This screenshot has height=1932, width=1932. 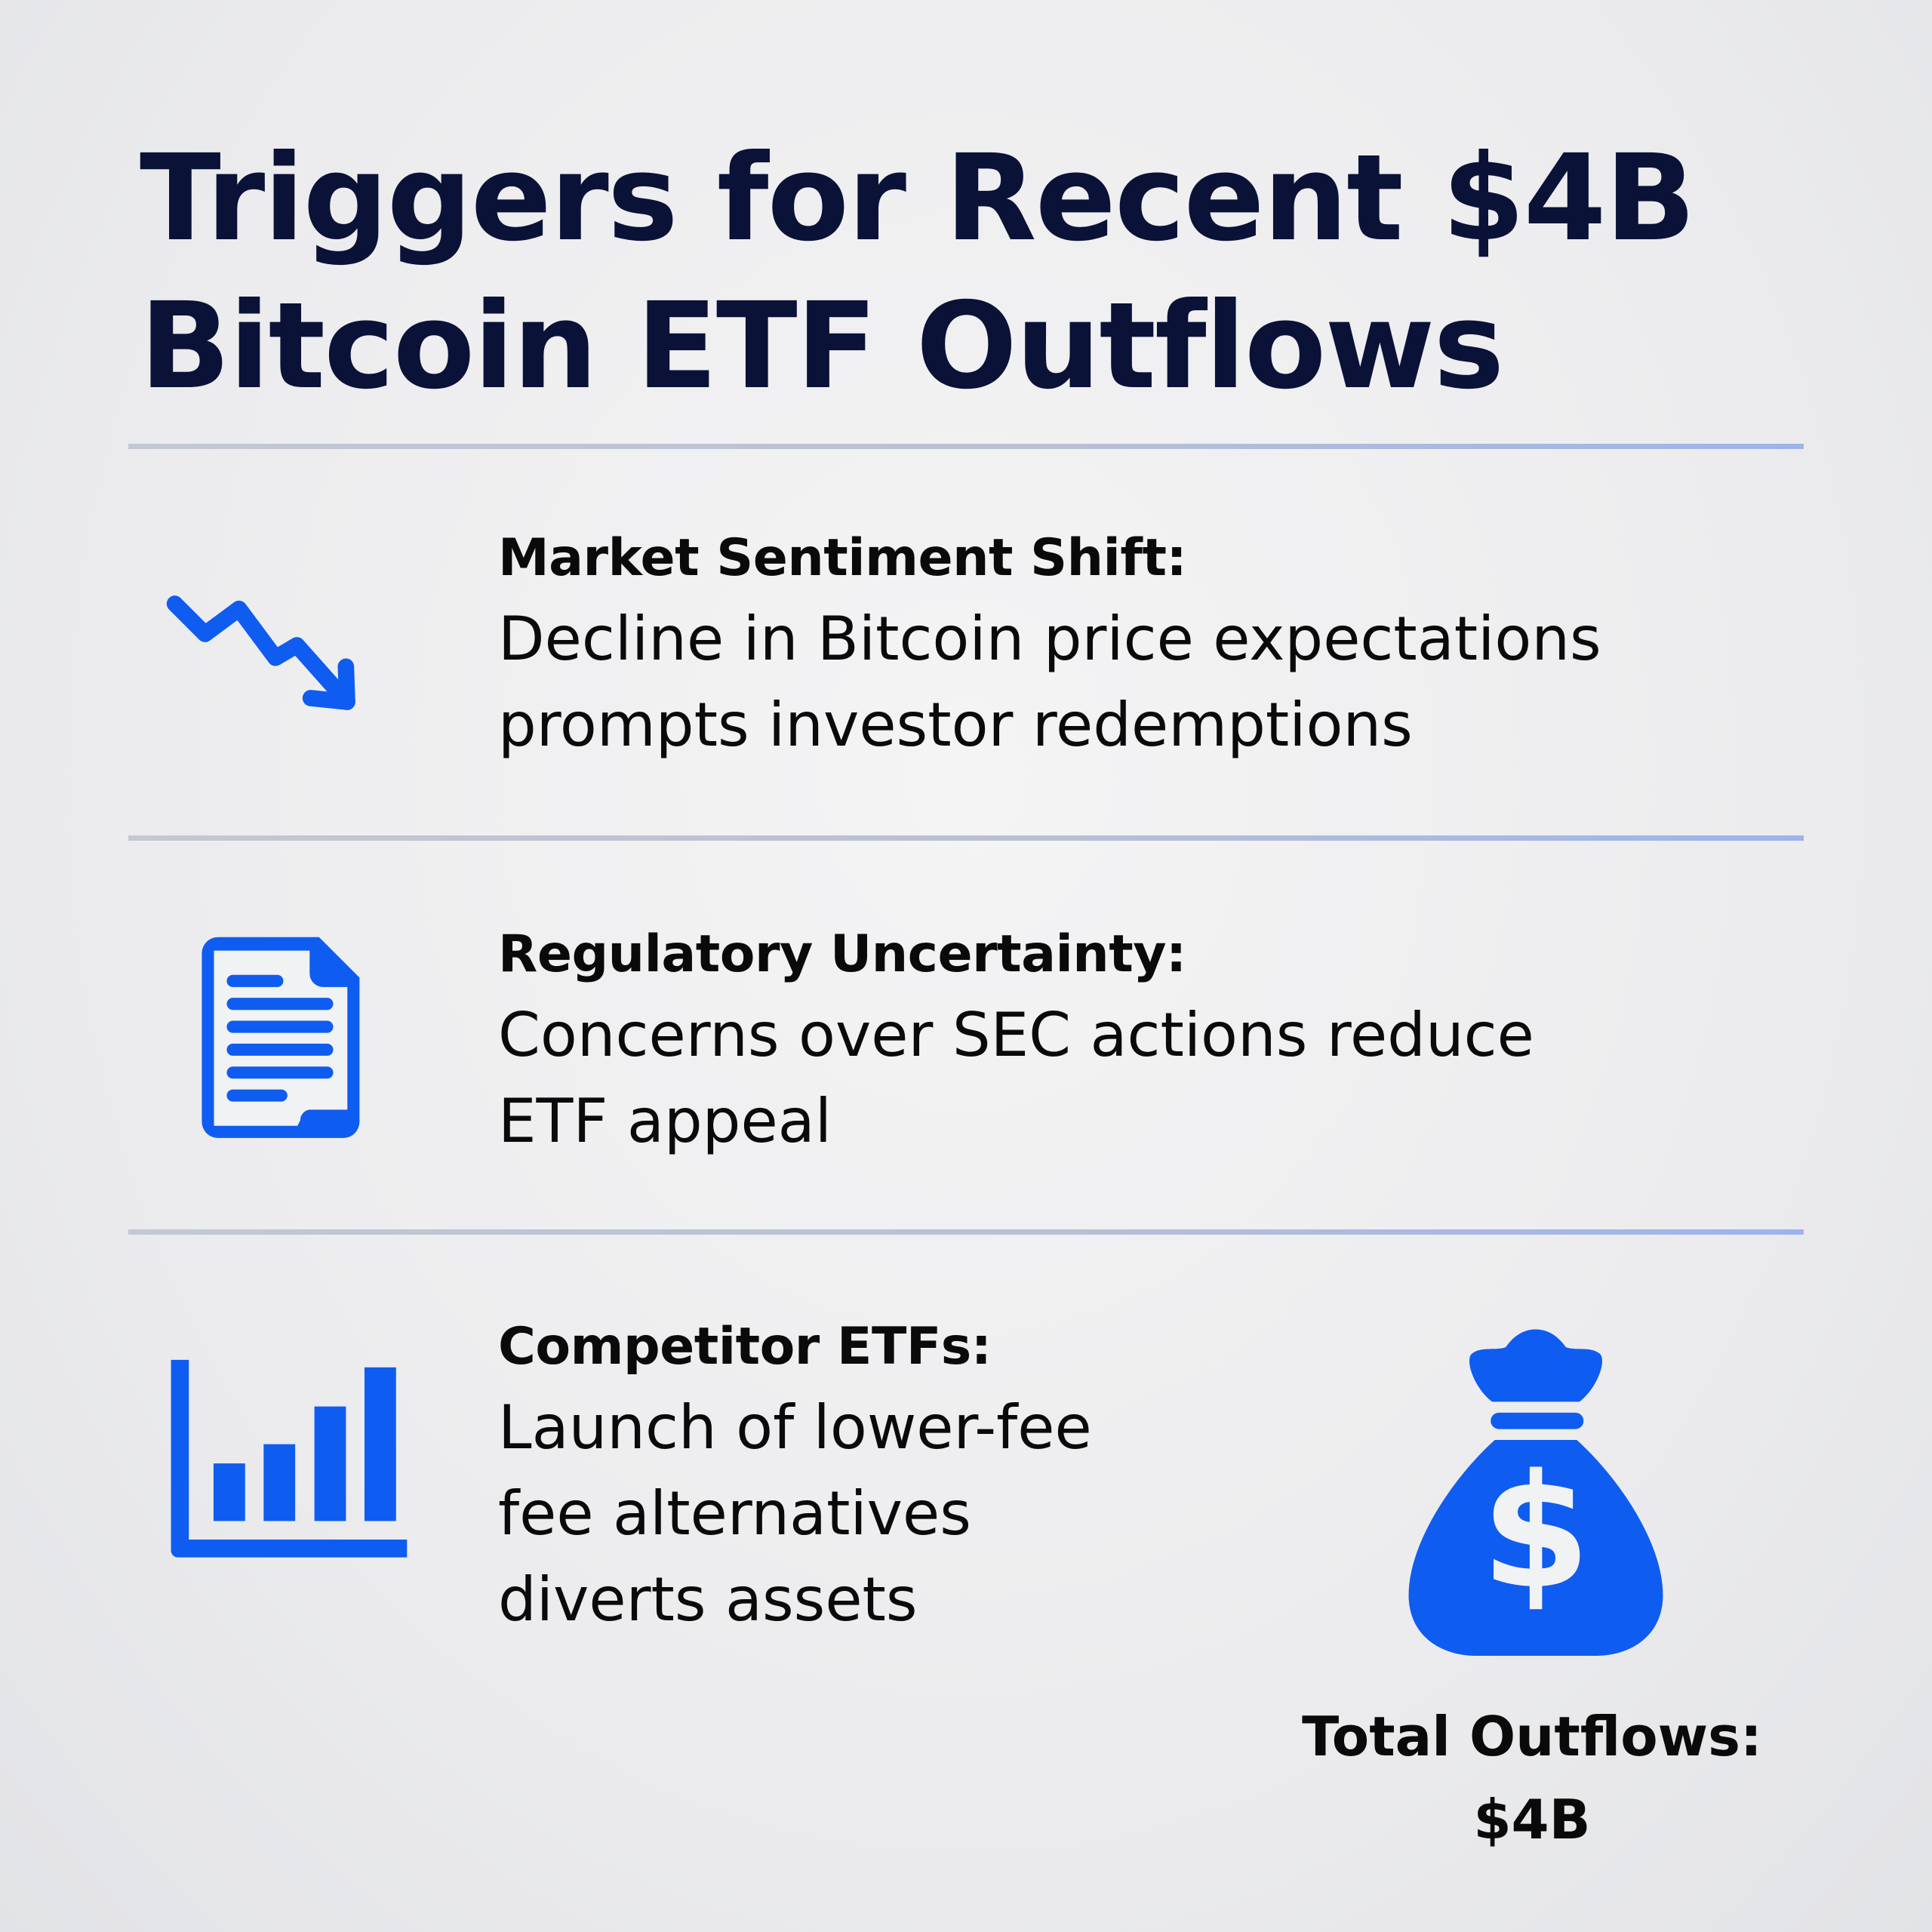 What do you see at coordinates (1532, 1736) in the screenshot?
I see `total-outflows-label: Total Outflows:` at bounding box center [1532, 1736].